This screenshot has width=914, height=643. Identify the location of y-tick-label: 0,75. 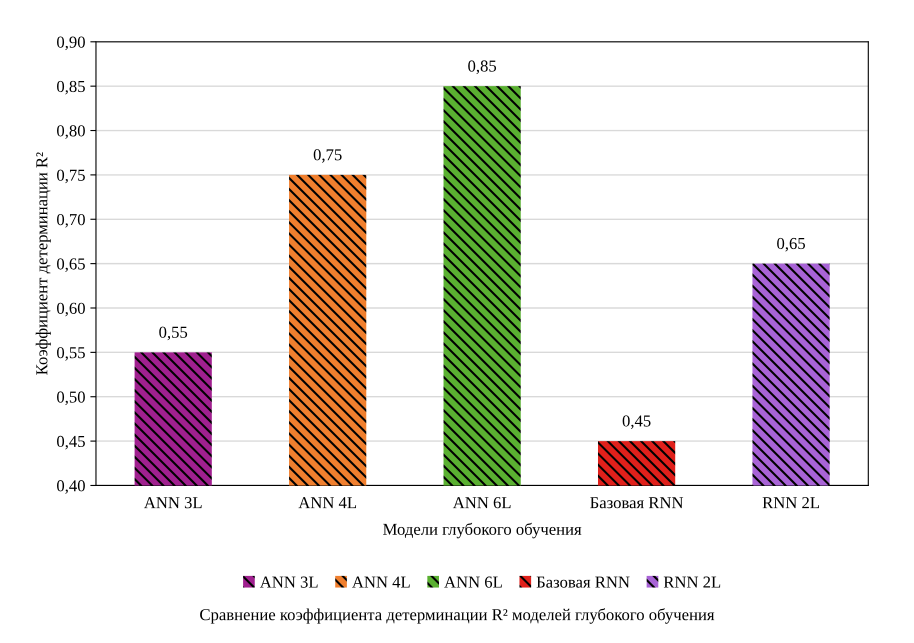
(71, 177).